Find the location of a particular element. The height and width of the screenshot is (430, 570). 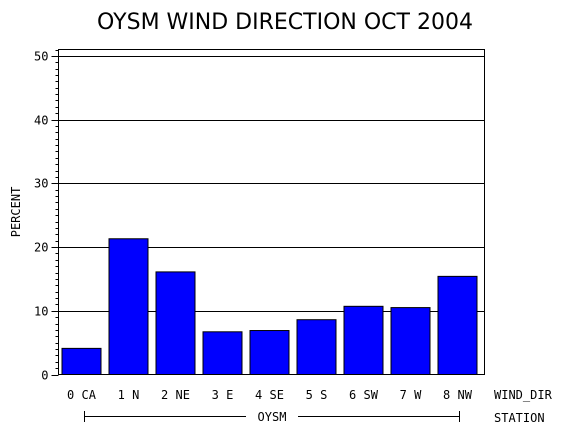

x-tick-label: 1 N is located at coordinates (129, 395).